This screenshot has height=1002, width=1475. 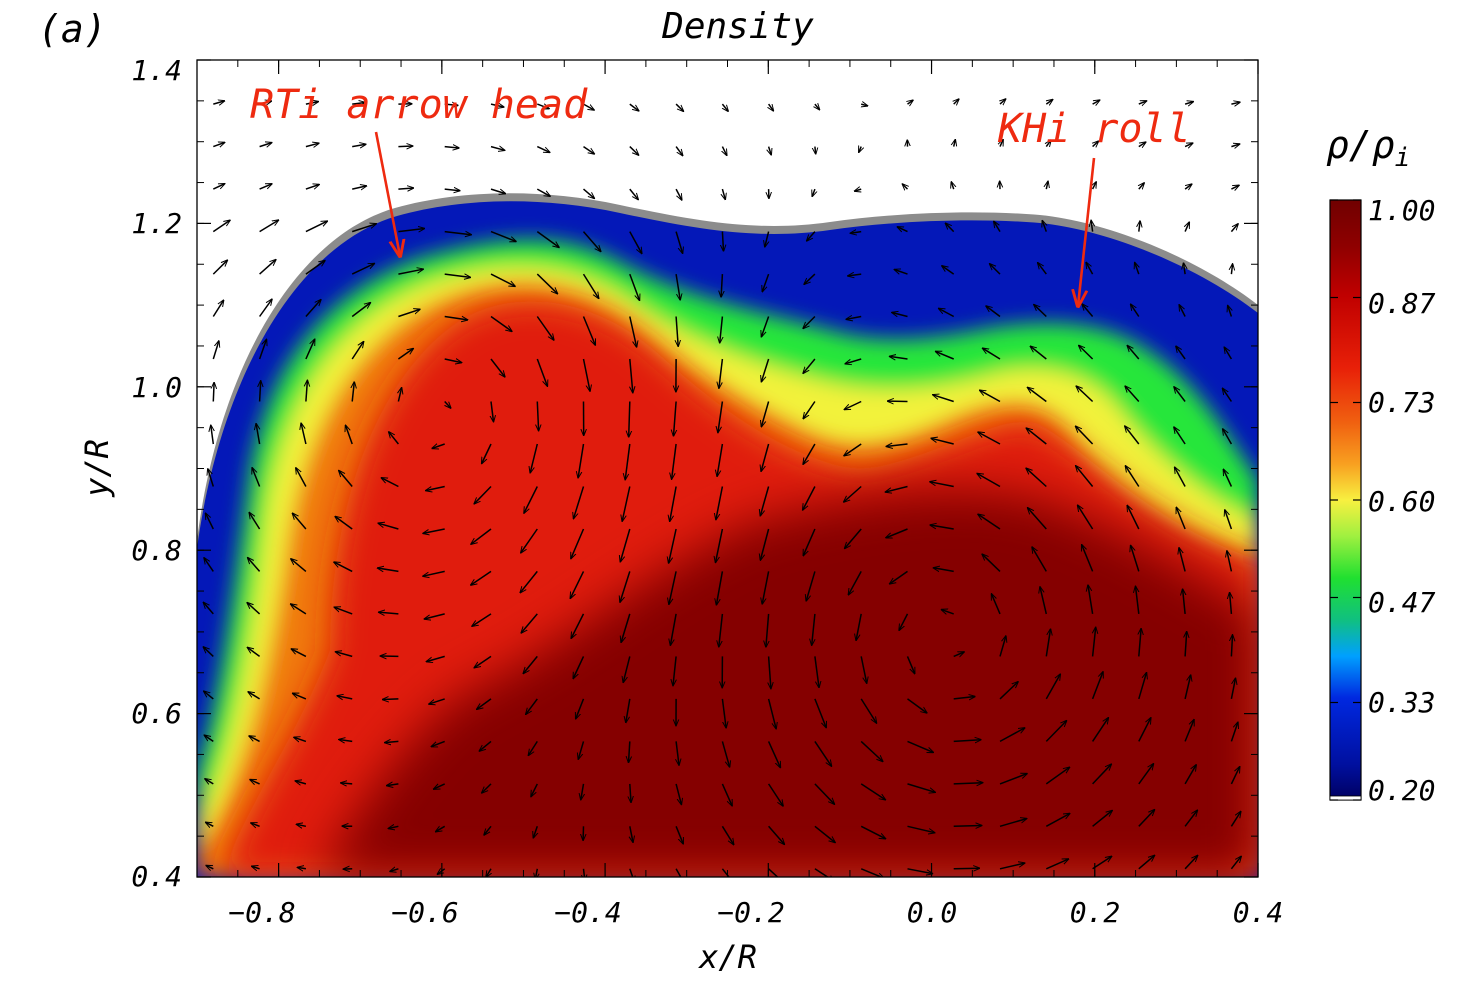 I want to click on y-tick-label: 0.4, so click(x=156, y=876).